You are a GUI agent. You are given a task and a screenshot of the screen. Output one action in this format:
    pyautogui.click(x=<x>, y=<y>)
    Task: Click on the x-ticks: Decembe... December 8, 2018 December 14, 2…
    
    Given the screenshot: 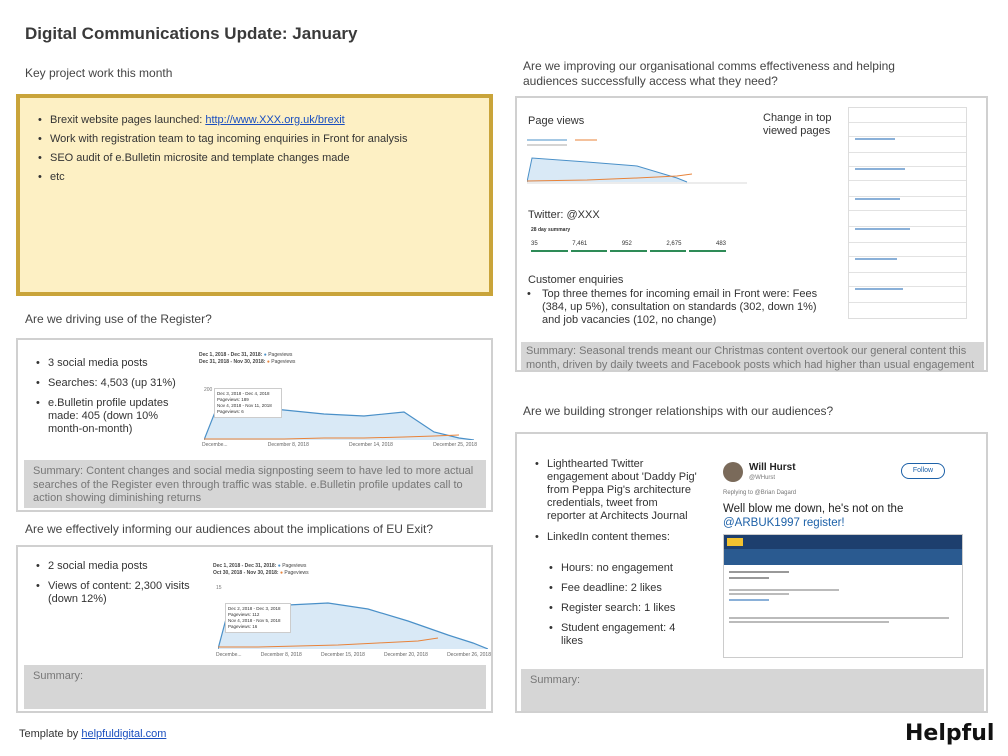 What is the action you would take?
    pyautogui.click(x=339, y=445)
    